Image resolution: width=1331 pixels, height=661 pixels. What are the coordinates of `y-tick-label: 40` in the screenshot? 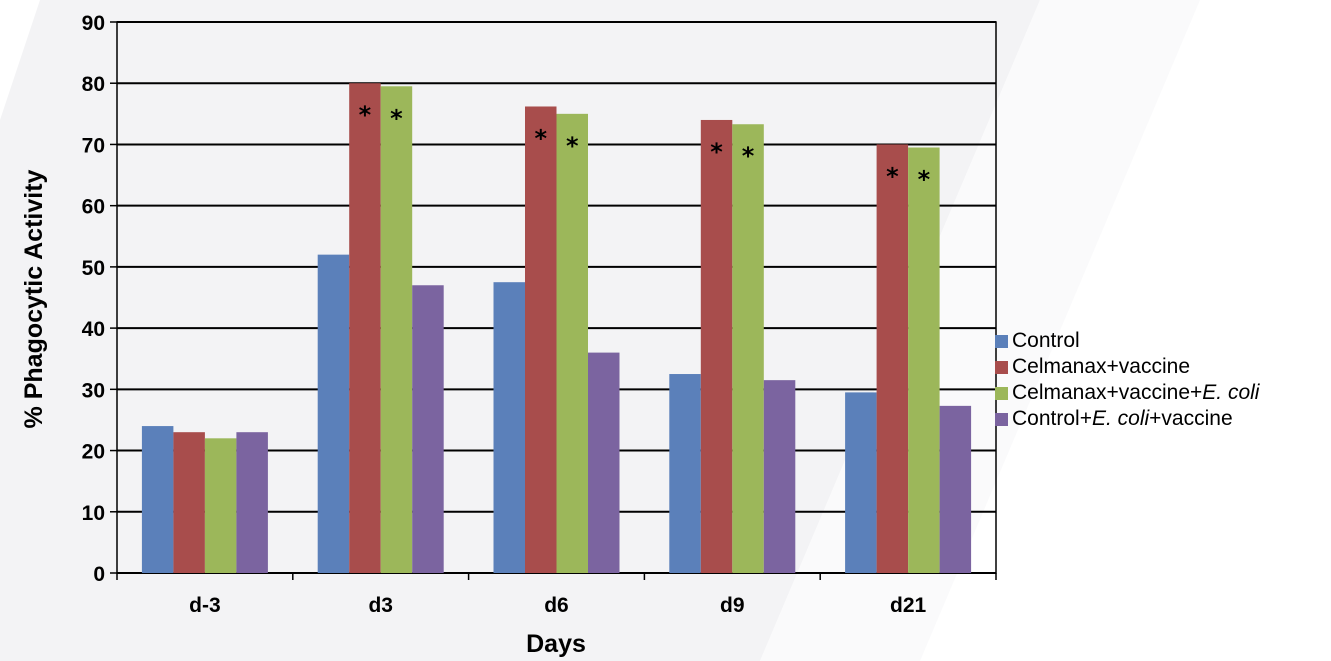 It's located at (93, 329).